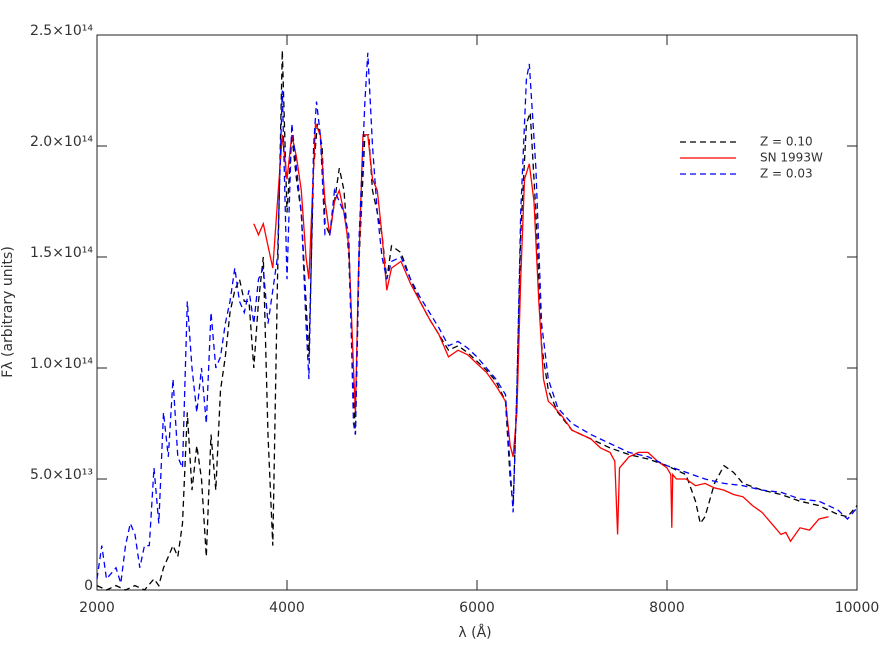 The width and height of the screenshot is (887, 654). I want to click on y-tick-label: 1.5×10¹⁴, so click(61, 253).